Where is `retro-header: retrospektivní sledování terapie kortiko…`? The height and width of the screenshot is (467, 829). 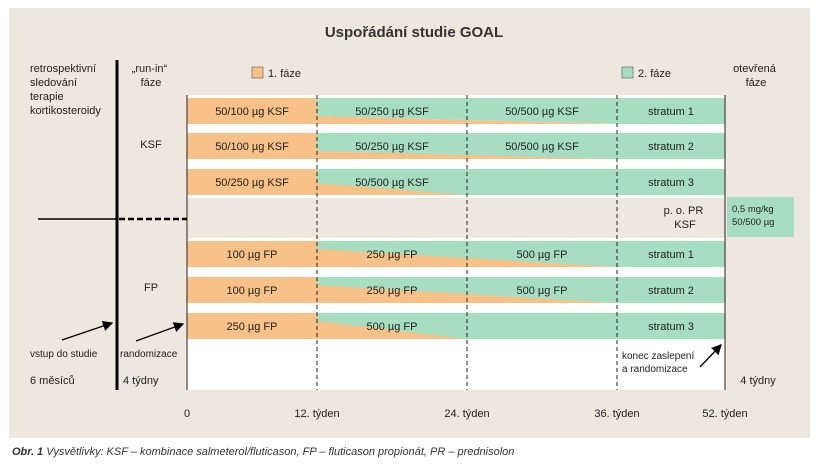
retro-header: retrospektivní sledování terapie kortiko… is located at coordinates (65, 90).